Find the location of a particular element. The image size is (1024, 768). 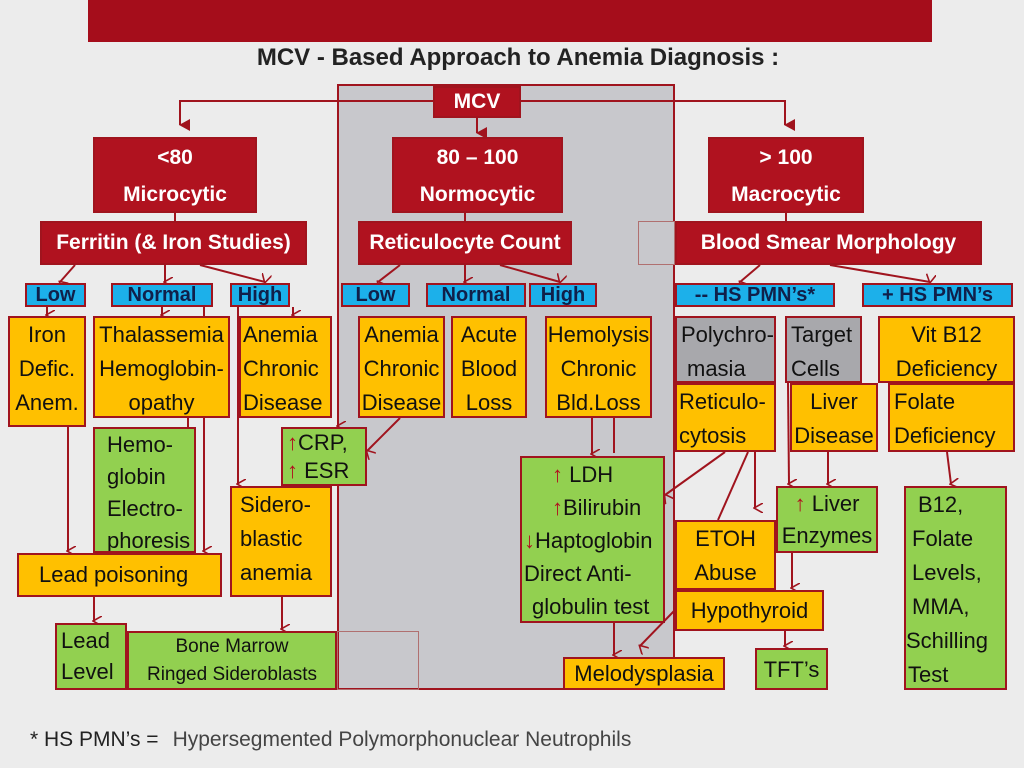

mcv-root-node: MCV is located at coordinates (477, 102).